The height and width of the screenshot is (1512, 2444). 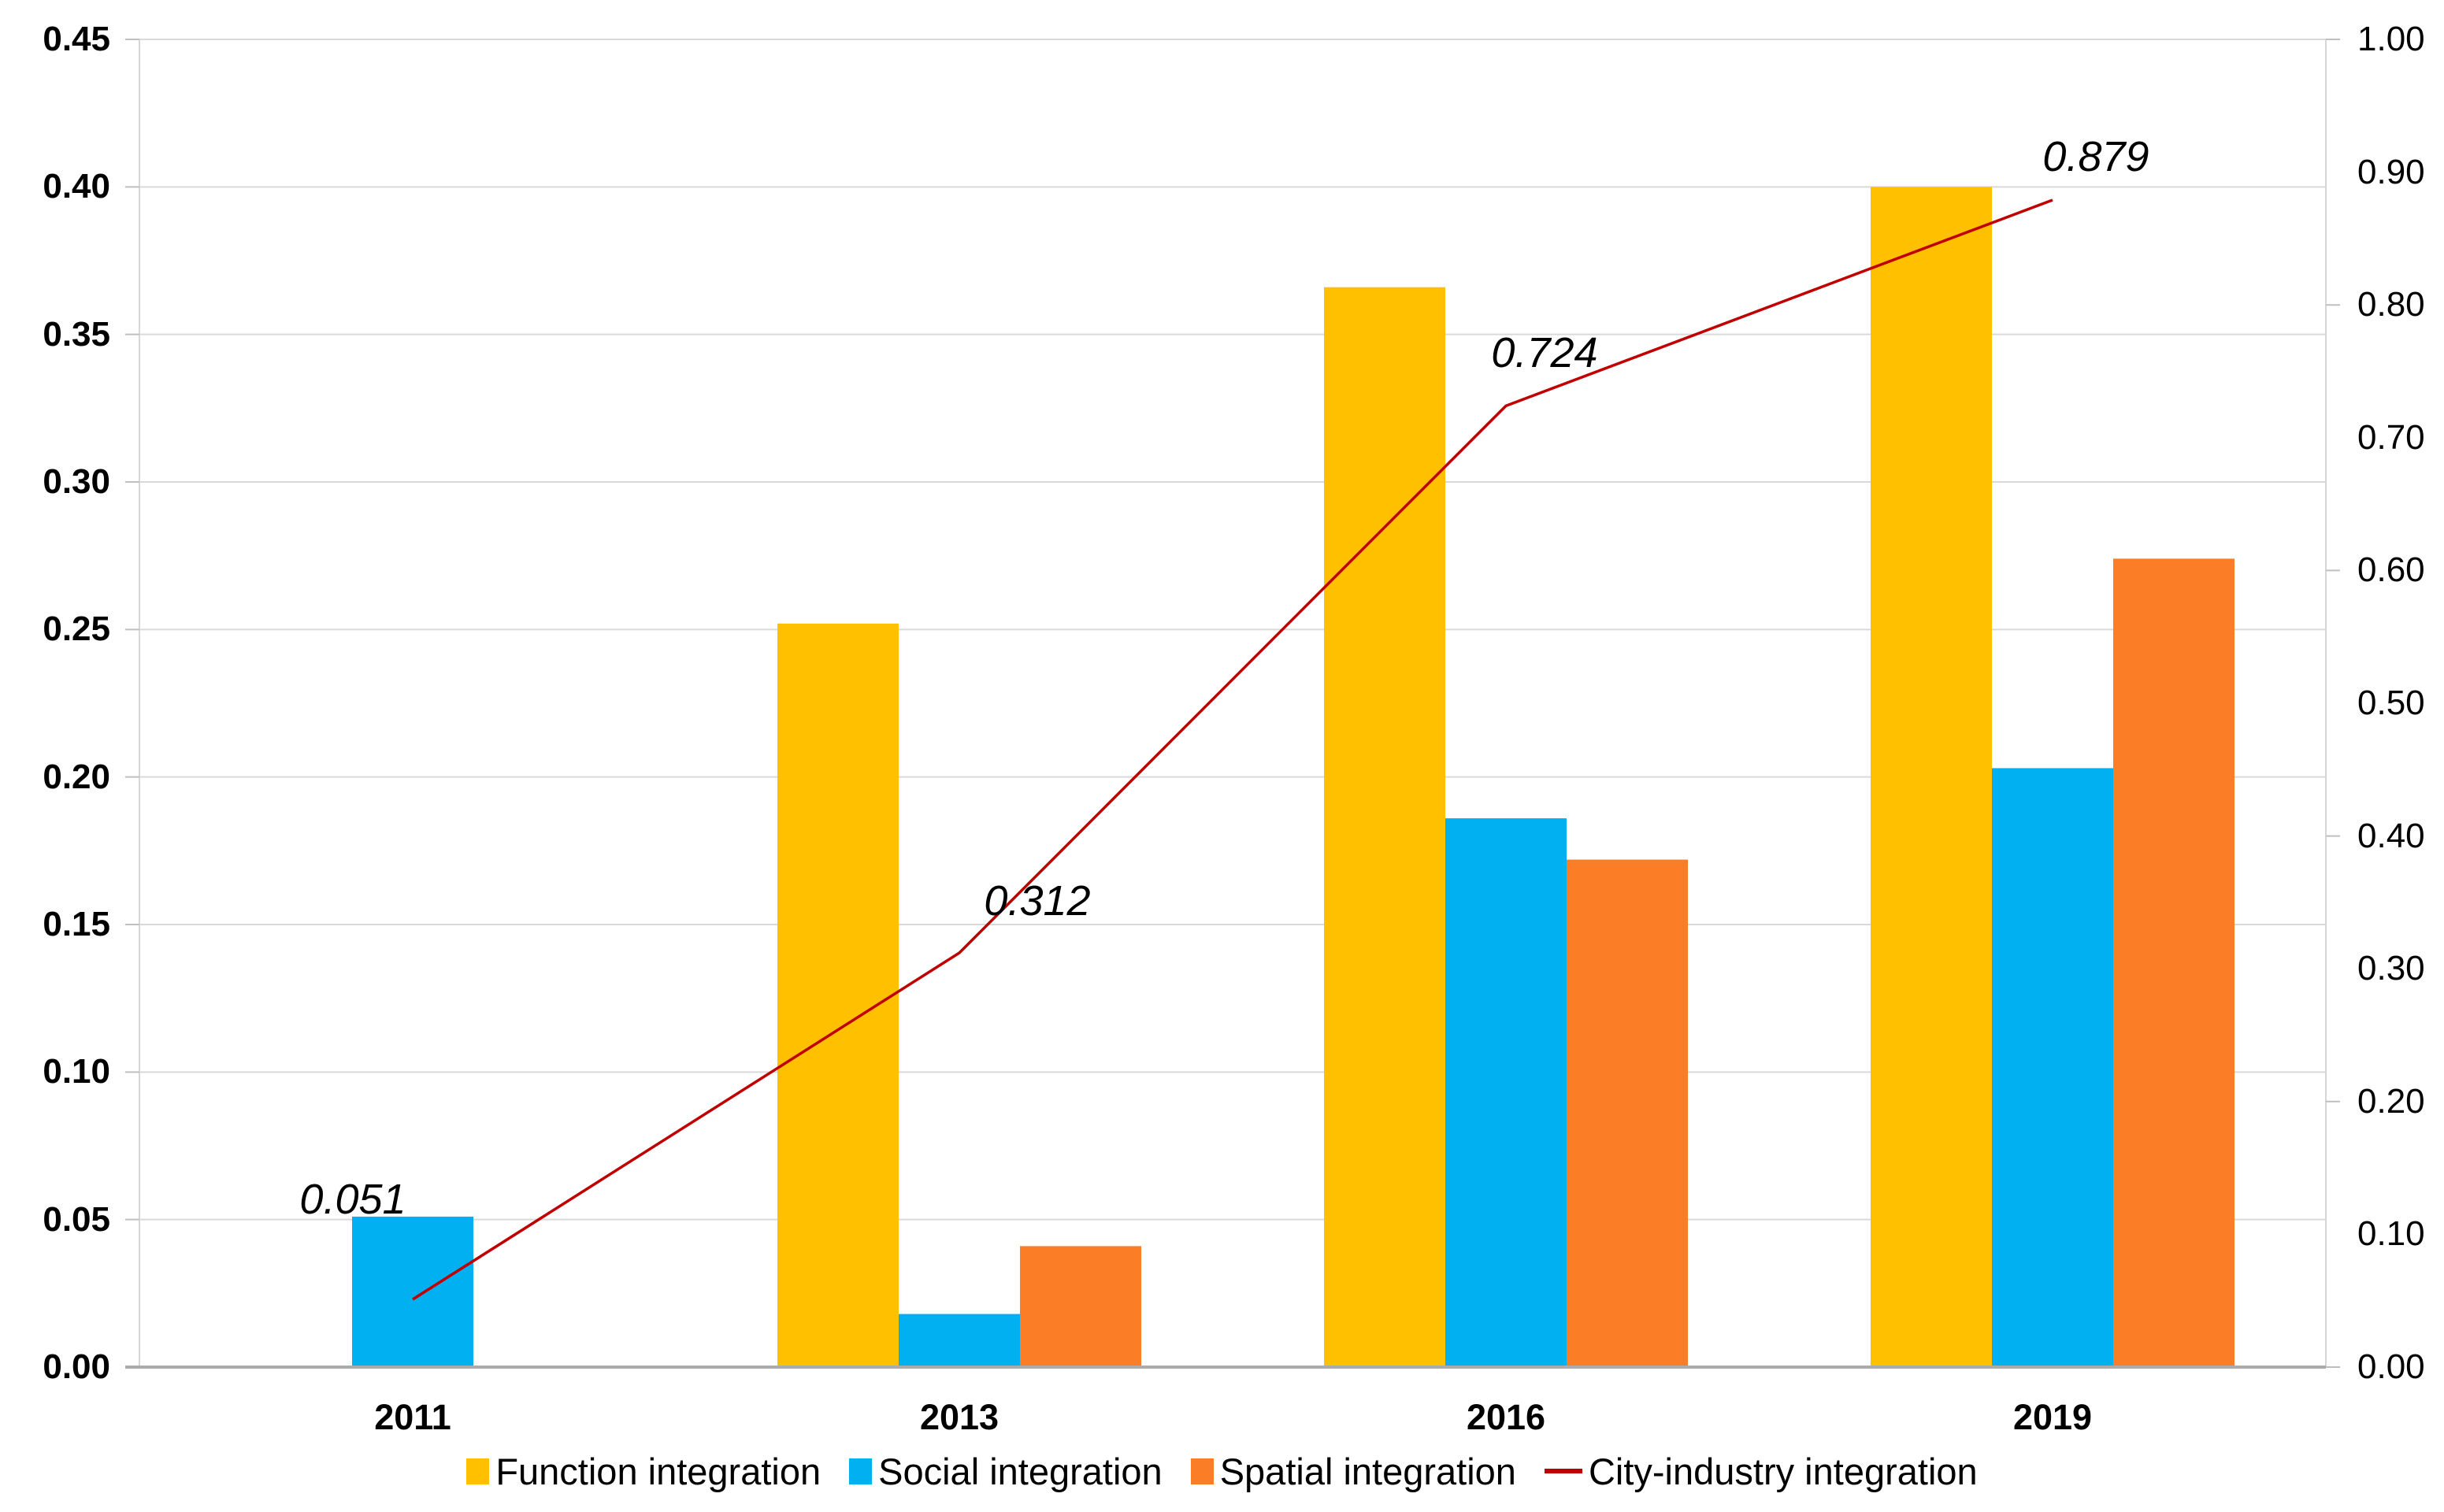 What do you see at coordinates (861, 1471) in the screenshot?
I see `social-integration-swatch-icon` at bounding box center [861, 1471].